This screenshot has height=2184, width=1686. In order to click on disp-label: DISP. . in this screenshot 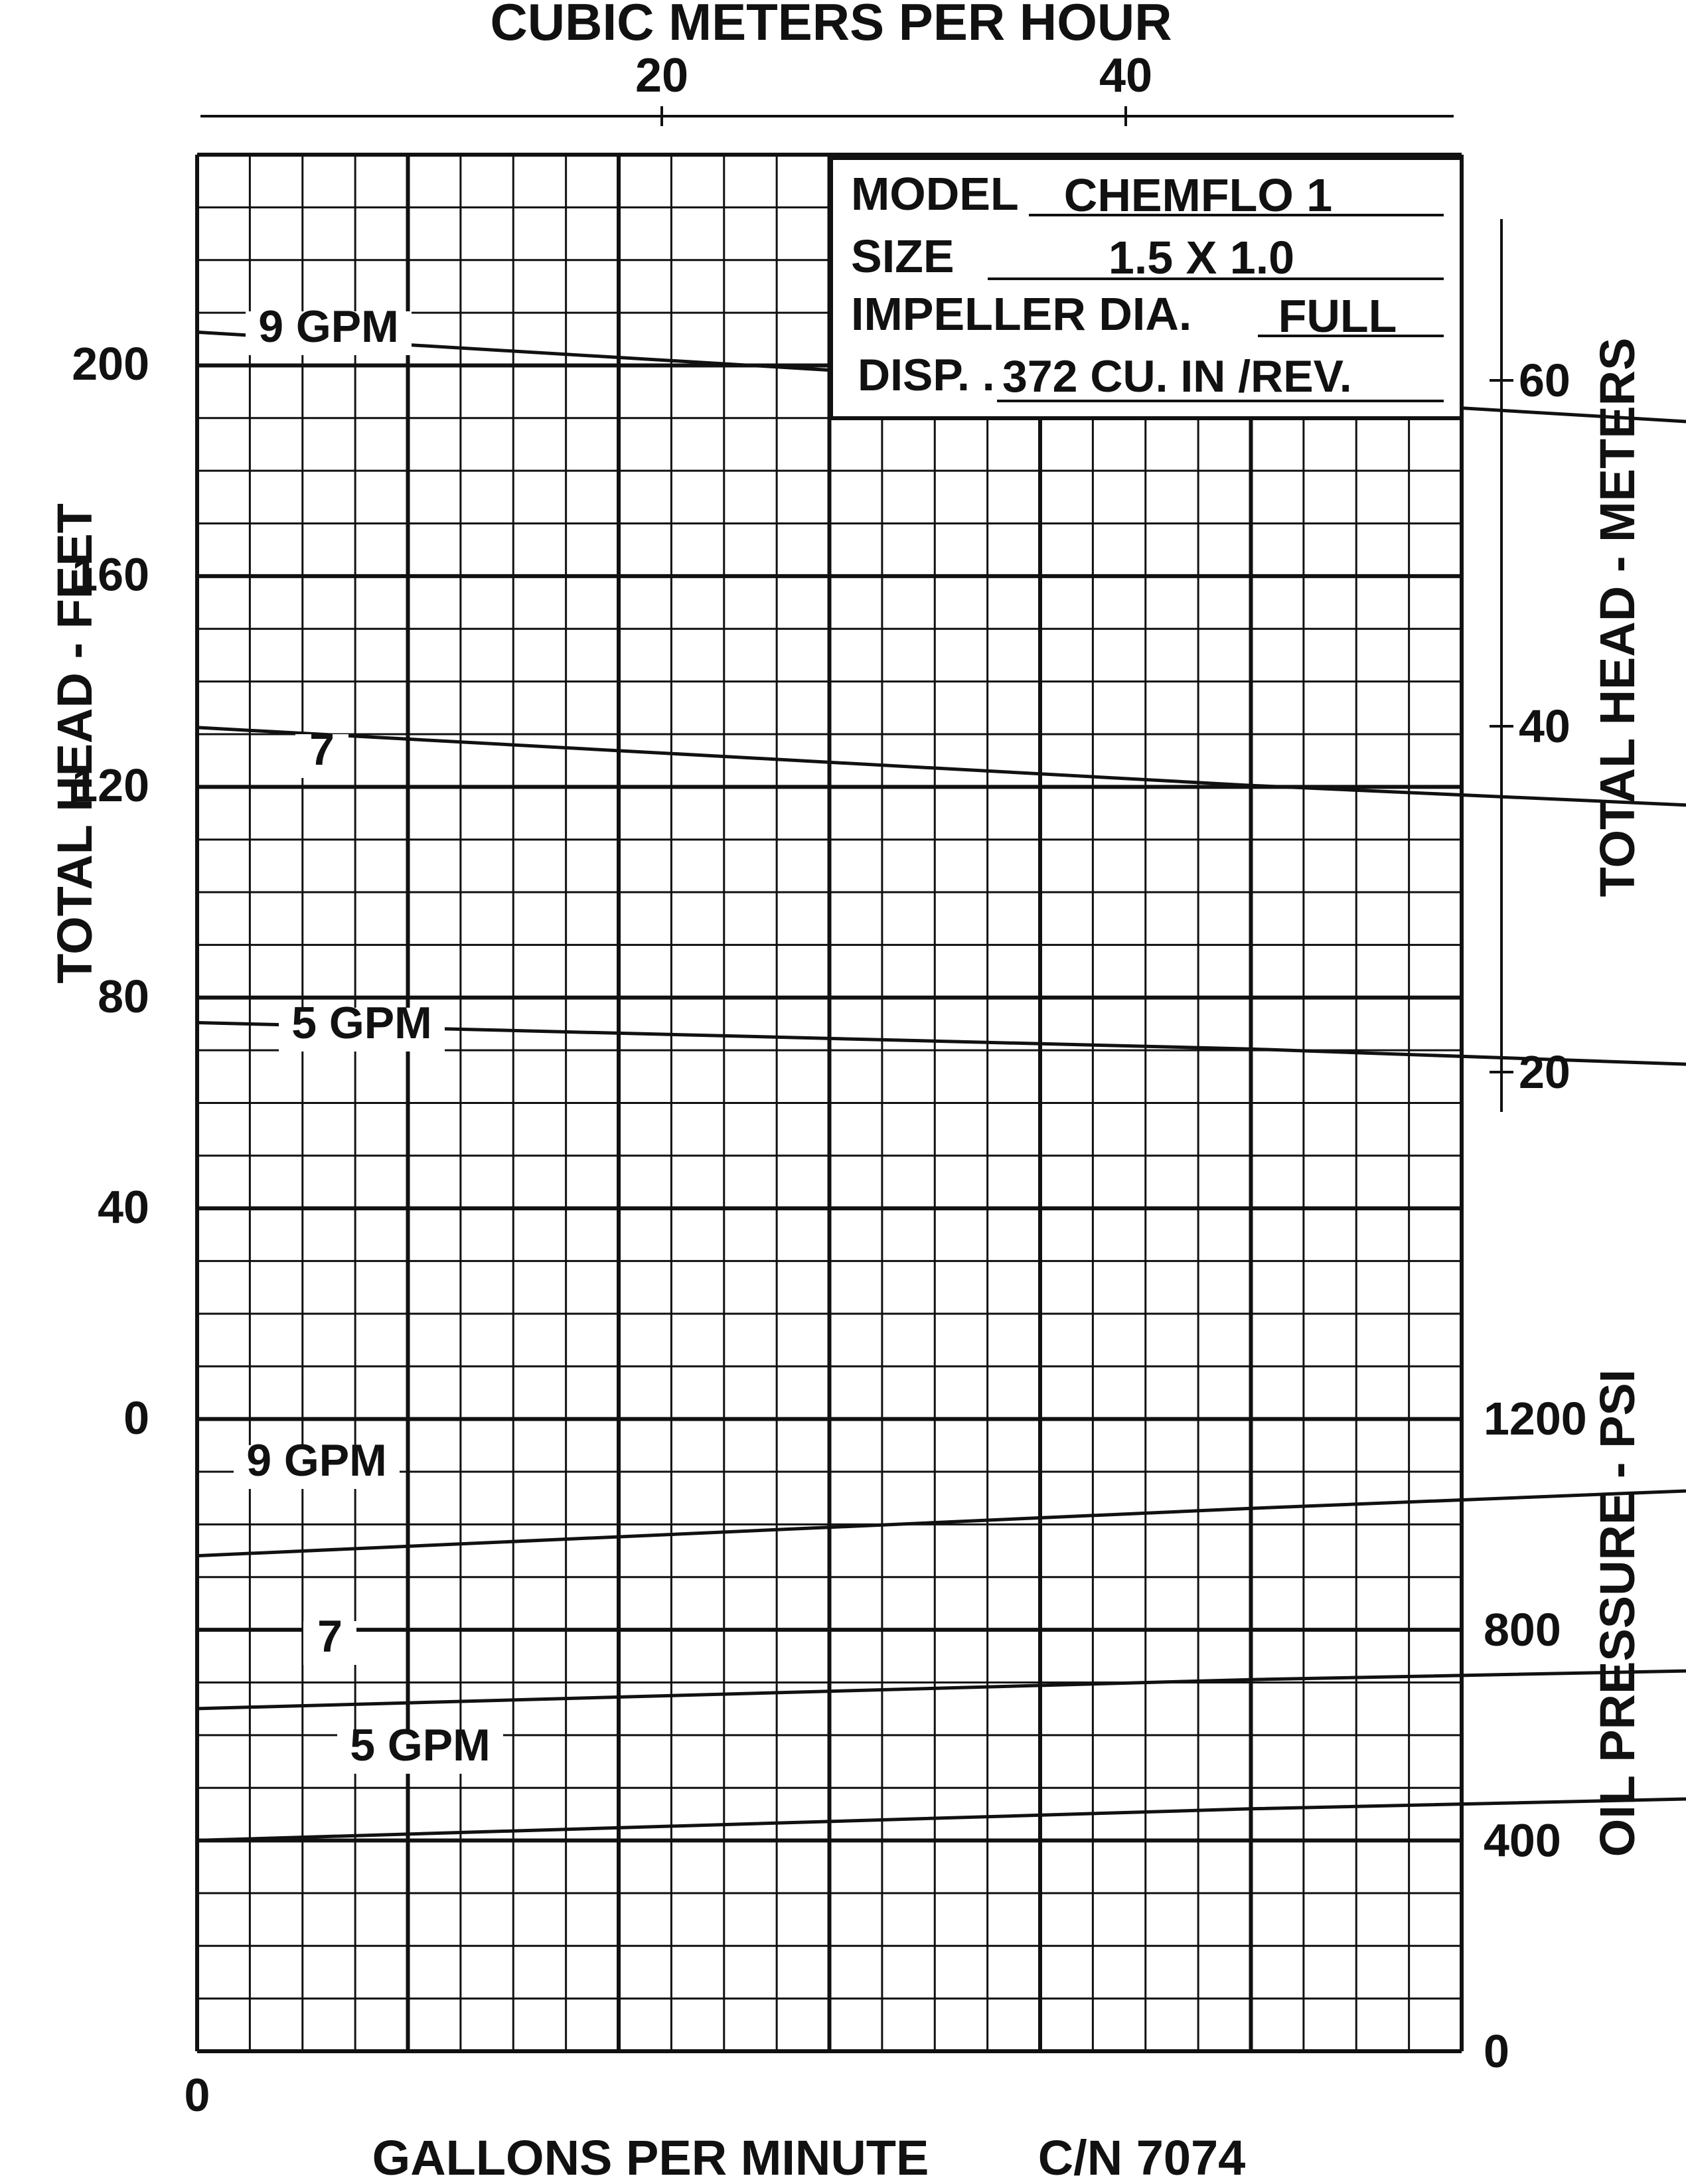, I will do `click(926, 375)`.